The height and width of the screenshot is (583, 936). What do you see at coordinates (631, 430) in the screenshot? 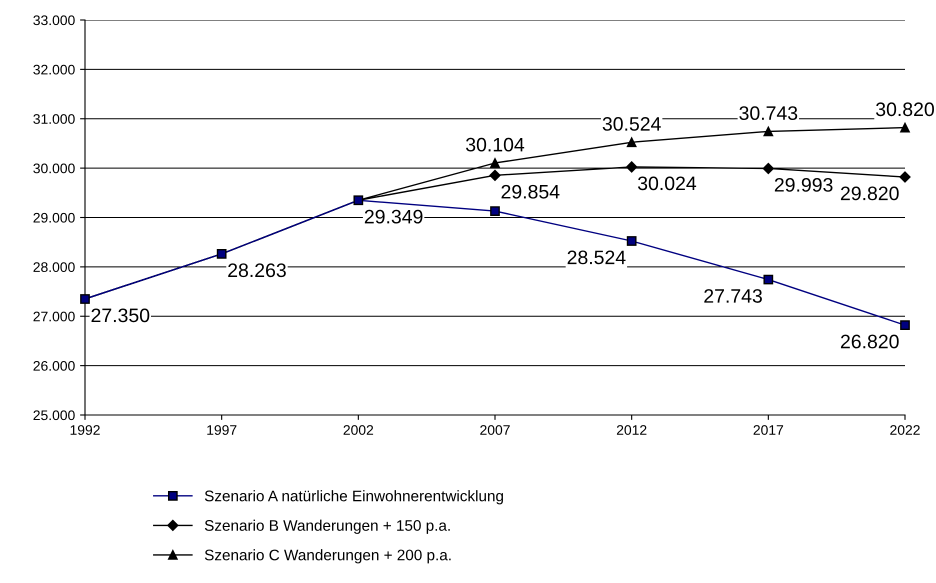
I see `x-tick-label: 2012` at bounding box center [631, 430].